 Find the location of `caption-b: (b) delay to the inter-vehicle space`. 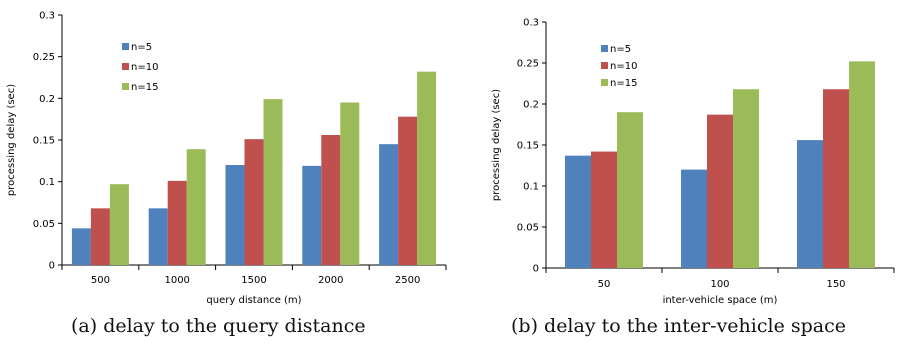

caption-b: (b) delay to the inter-vehicle space is located at coordinates (678, 326).